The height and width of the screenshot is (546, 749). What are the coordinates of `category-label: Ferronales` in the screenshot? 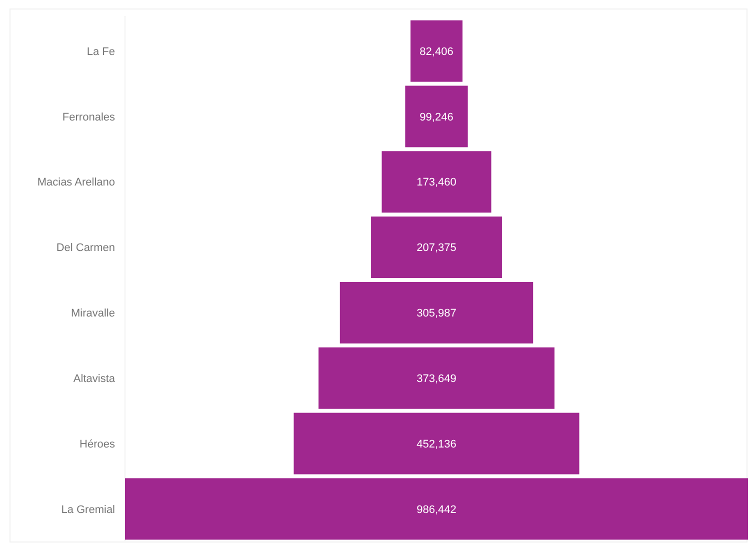 It's located at (89, 117).